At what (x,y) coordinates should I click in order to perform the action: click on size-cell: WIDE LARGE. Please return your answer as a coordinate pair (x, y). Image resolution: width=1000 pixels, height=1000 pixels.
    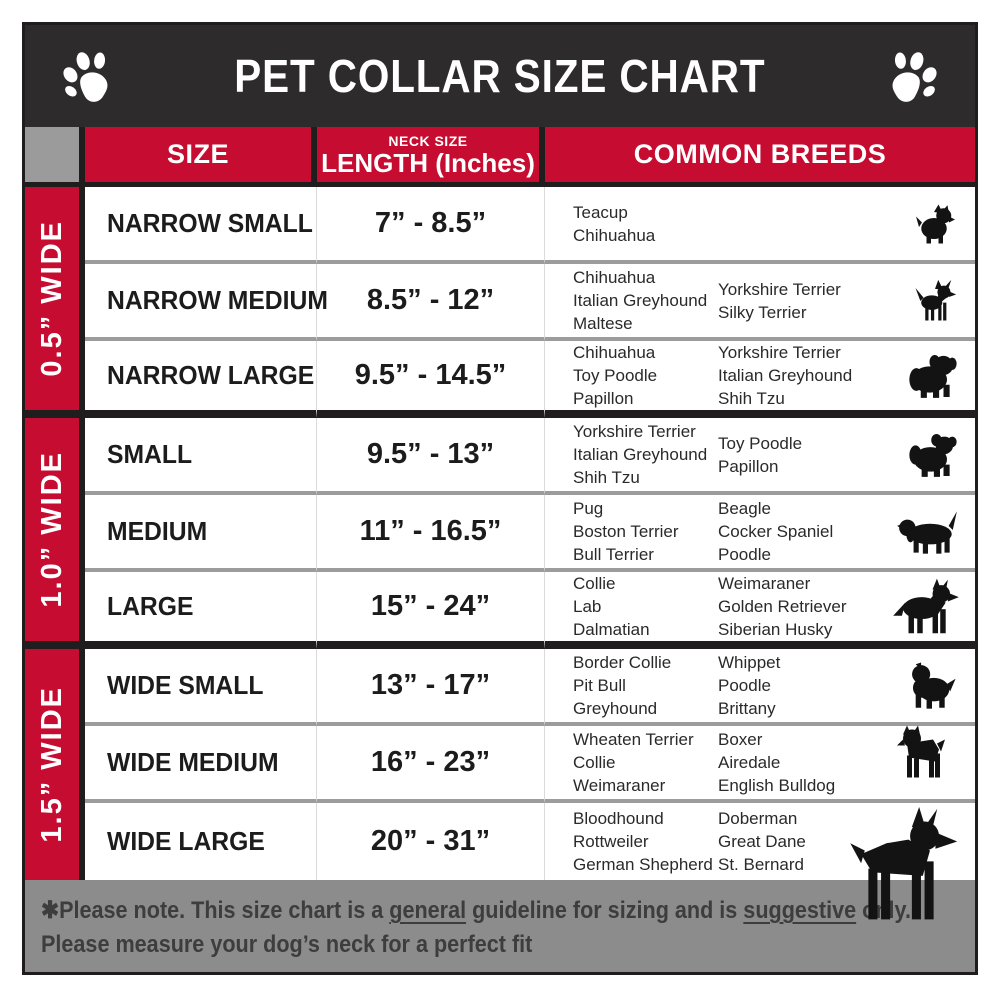
    Looking at the image, I should click on (201, 841).